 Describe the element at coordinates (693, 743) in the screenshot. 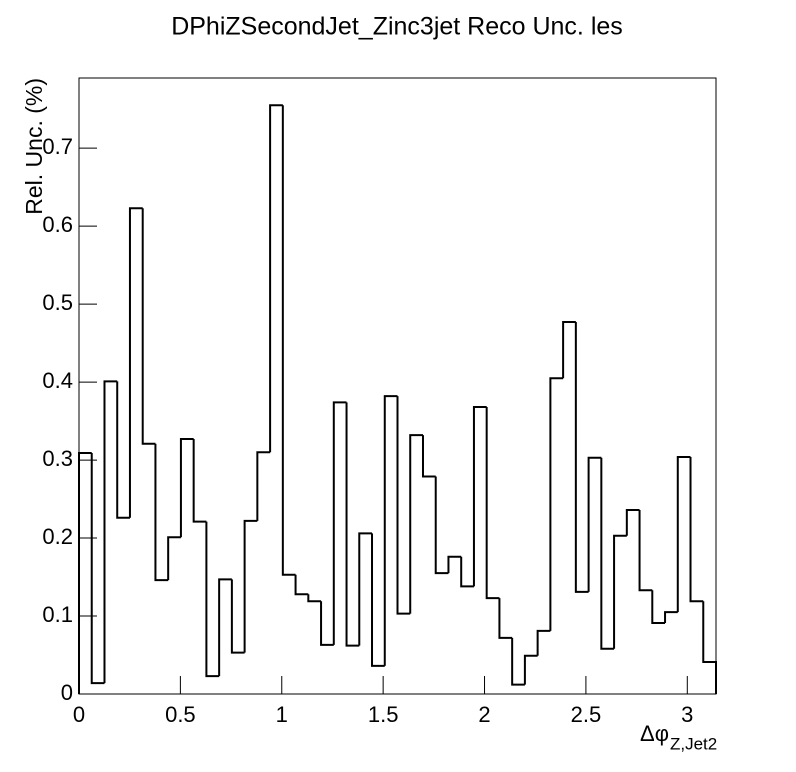

I see `x-axis-label-subscript: Z,Jet2` at that location.